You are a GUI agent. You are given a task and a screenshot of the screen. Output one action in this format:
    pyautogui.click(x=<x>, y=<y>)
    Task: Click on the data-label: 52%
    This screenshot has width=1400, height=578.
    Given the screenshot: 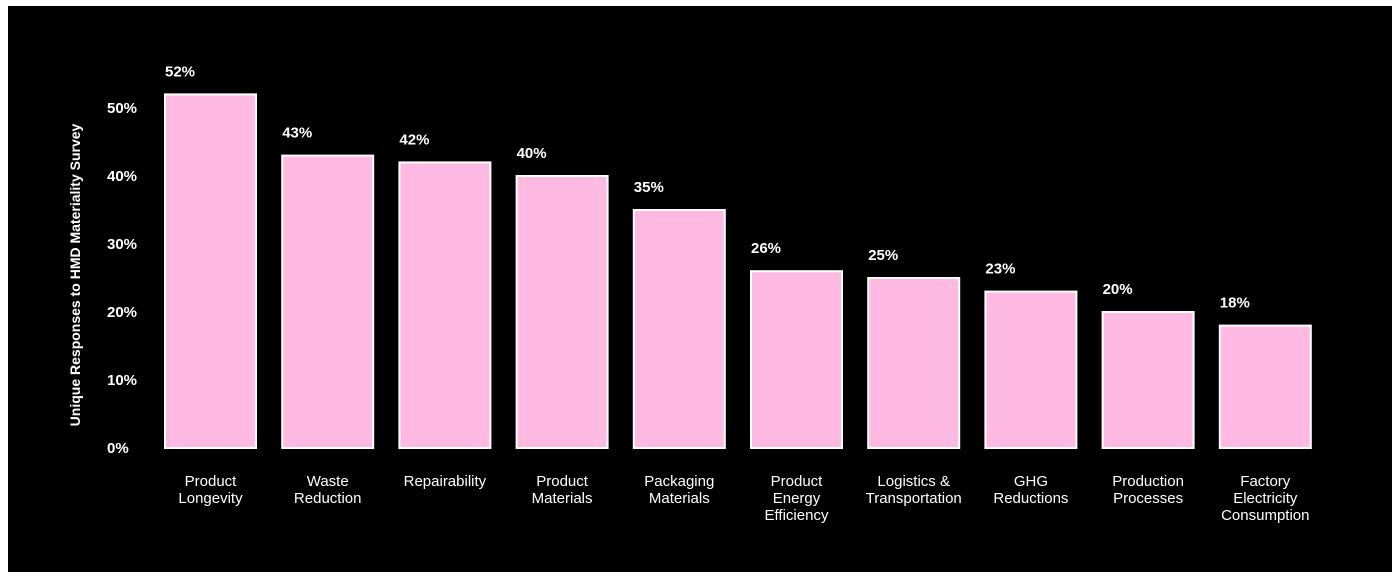 What is the action you would take?
    pyautogui.click(x=180, y=71)
    